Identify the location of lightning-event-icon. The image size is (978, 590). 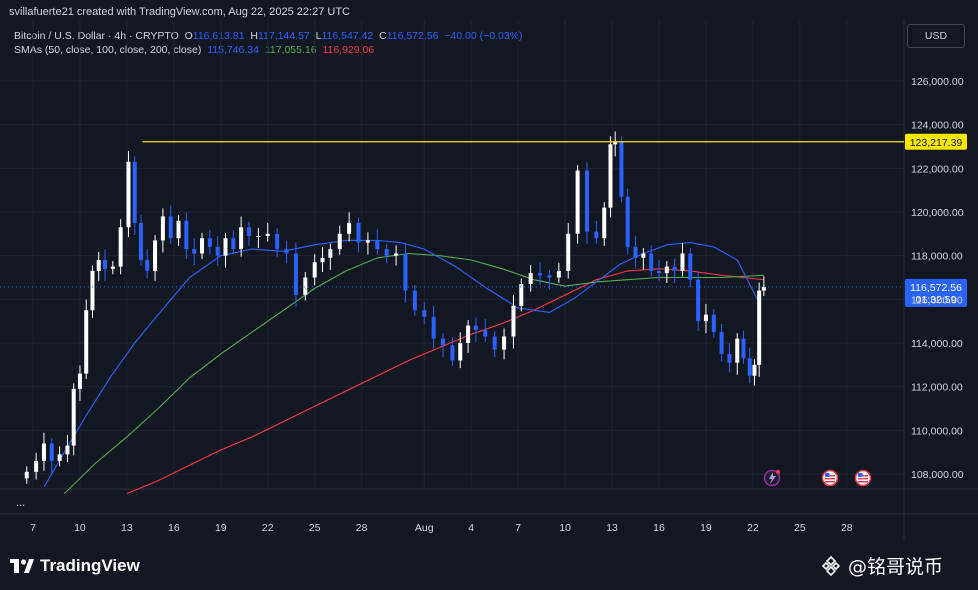
(772, 478).